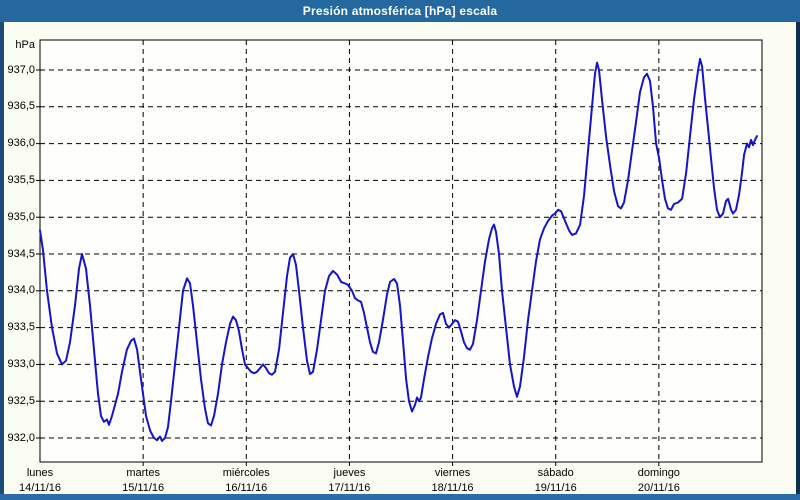 This screenshot has width=800, height=500. I want to click on x-axis-date-label: 19/11/16, so click(555, 488).